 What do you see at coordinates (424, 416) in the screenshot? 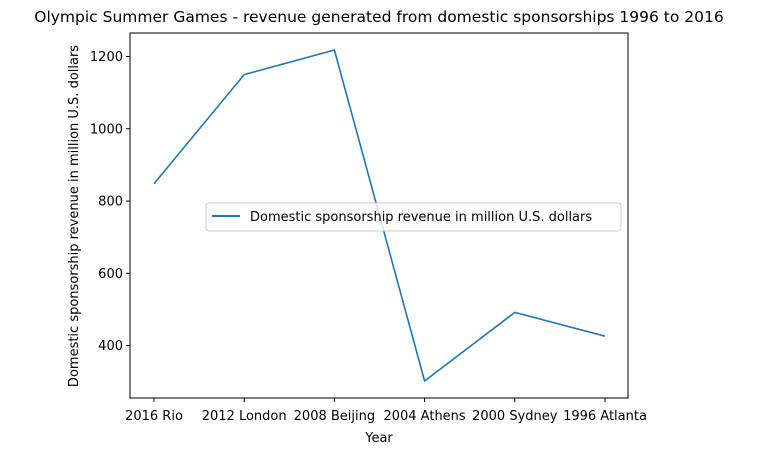
I see `x-tick-label: 2004 Athens` at bounding box center [424, 416].